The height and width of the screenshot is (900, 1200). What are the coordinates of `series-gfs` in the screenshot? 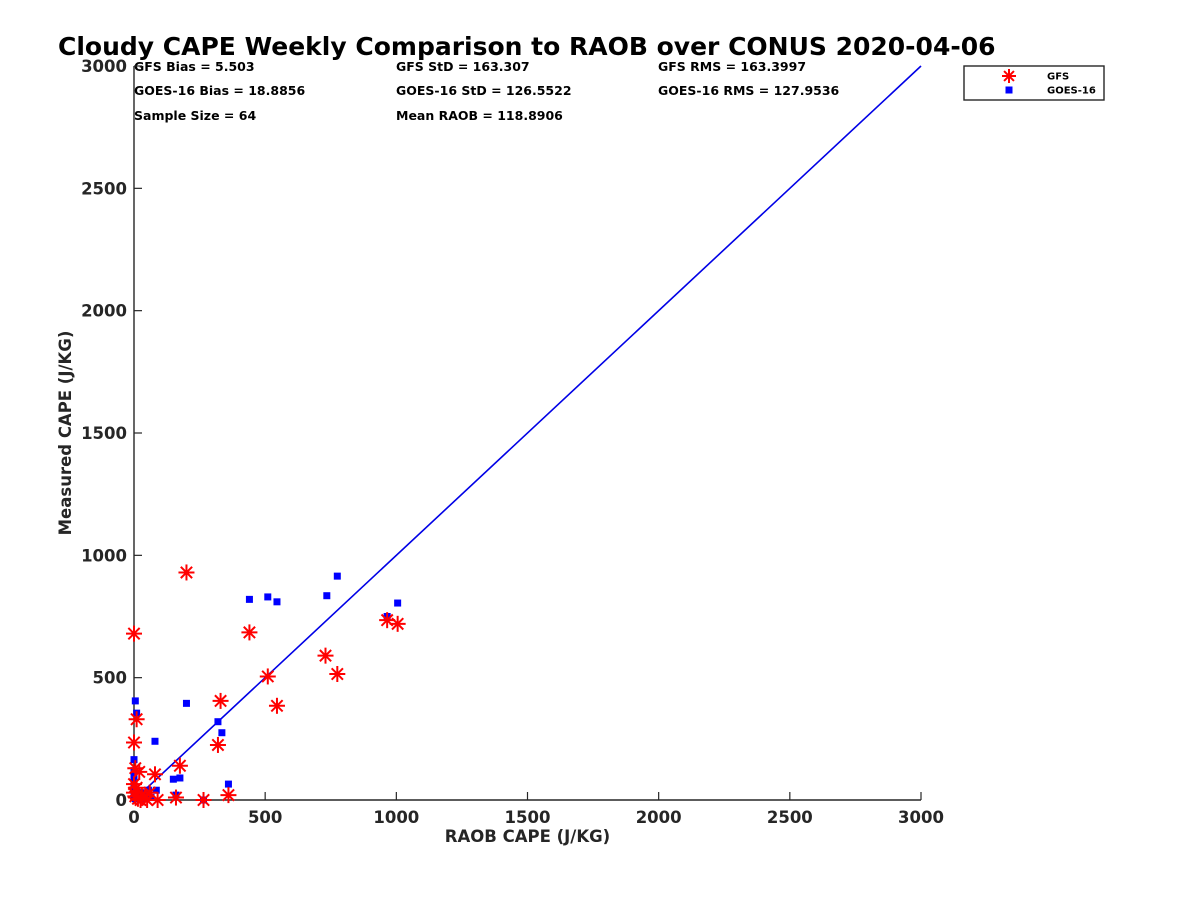 It's located at (266, 686).